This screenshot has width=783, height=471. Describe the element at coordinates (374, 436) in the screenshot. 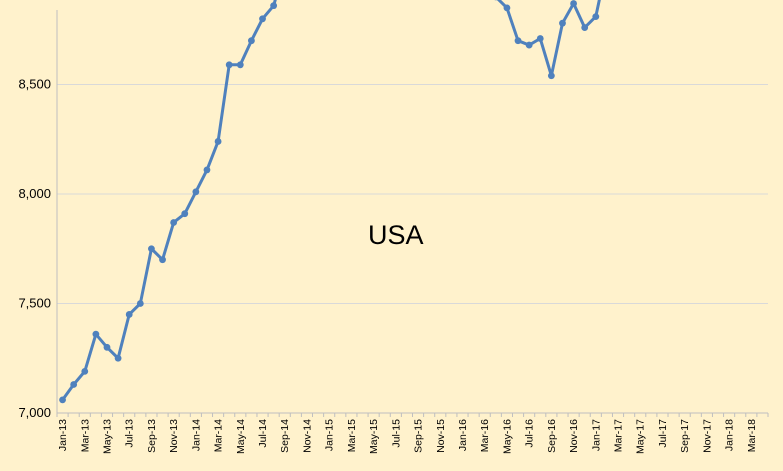

I see `x-tick-label: May-15` at that location.